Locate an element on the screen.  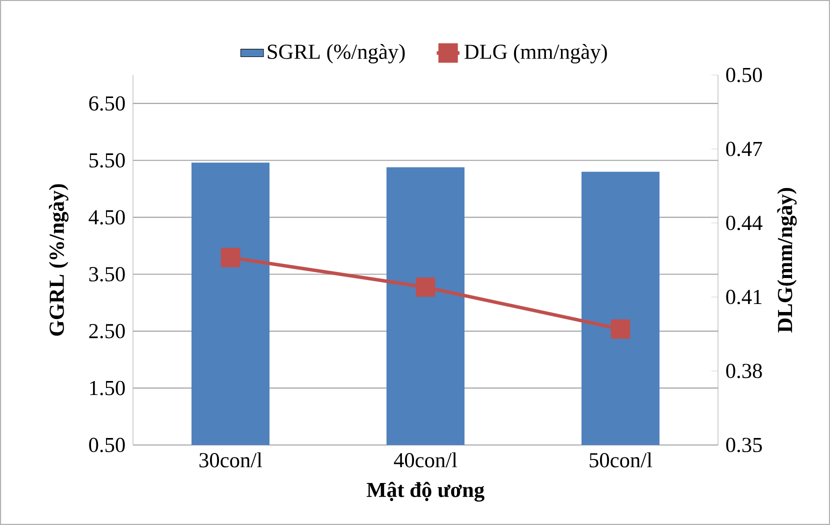
legend-label: DLG (mm/ngày) is located at coordinates (535, 54).